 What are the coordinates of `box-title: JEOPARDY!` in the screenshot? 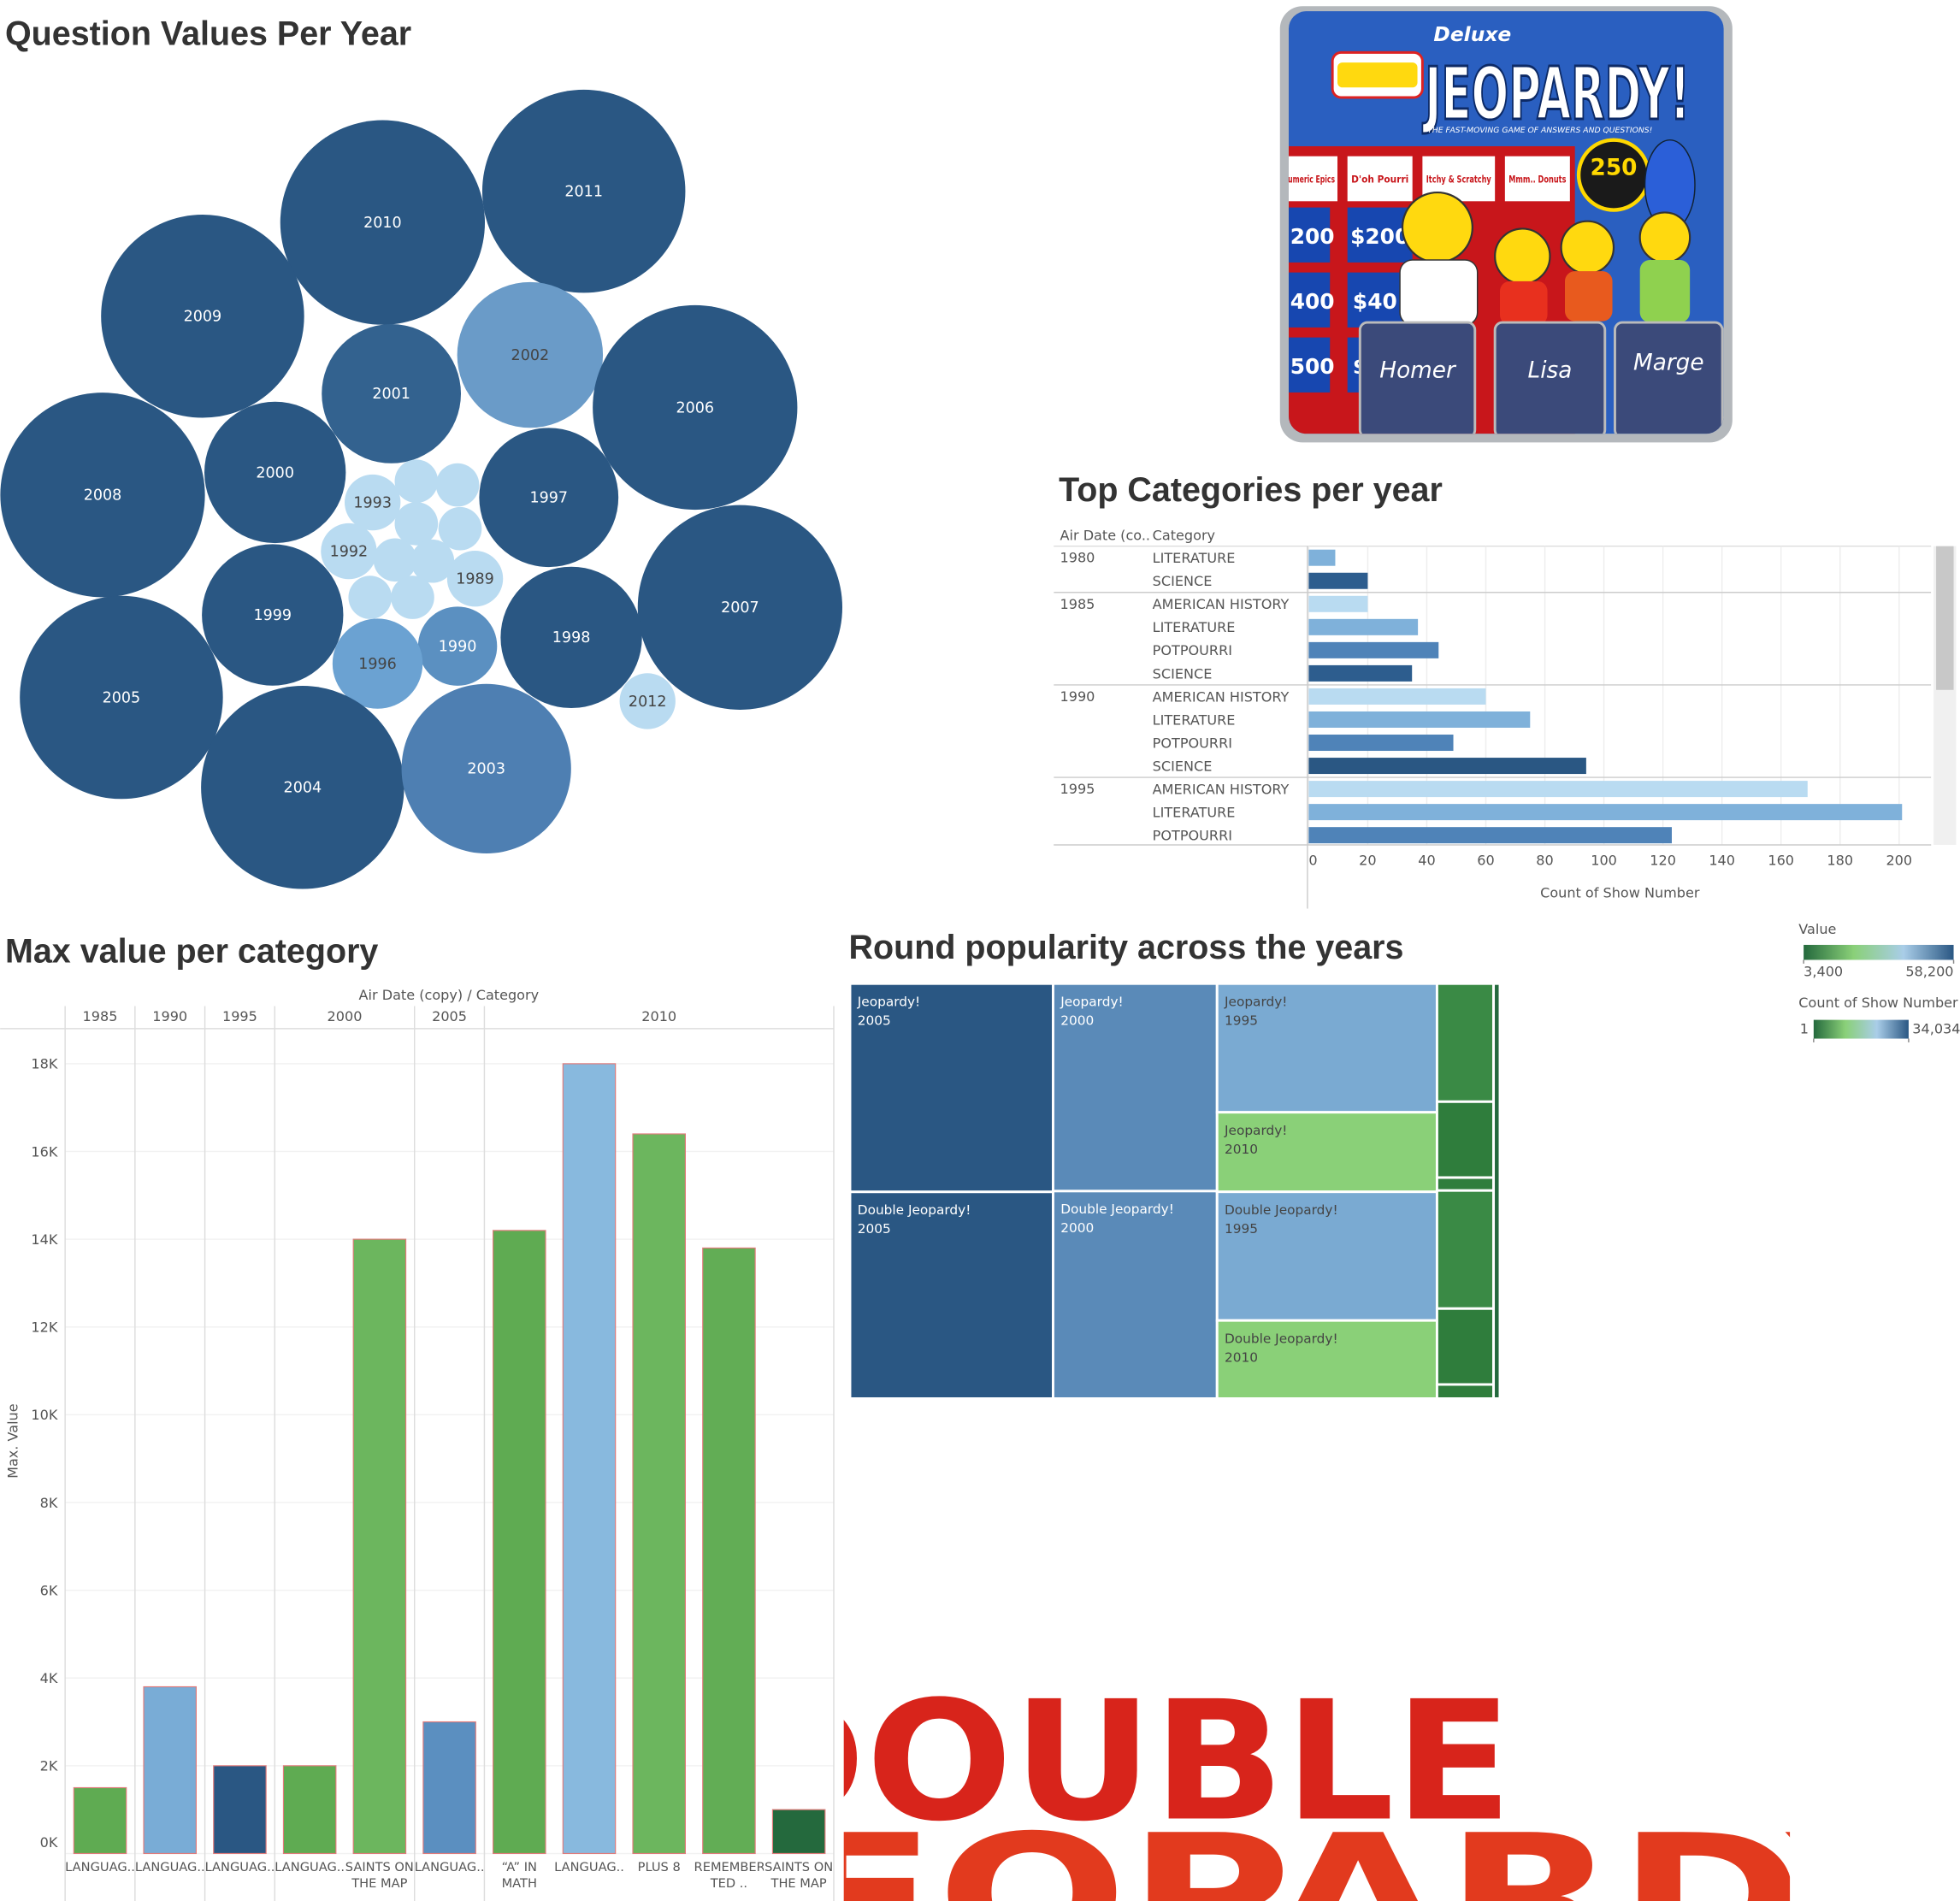 It's located at (1556, 93).